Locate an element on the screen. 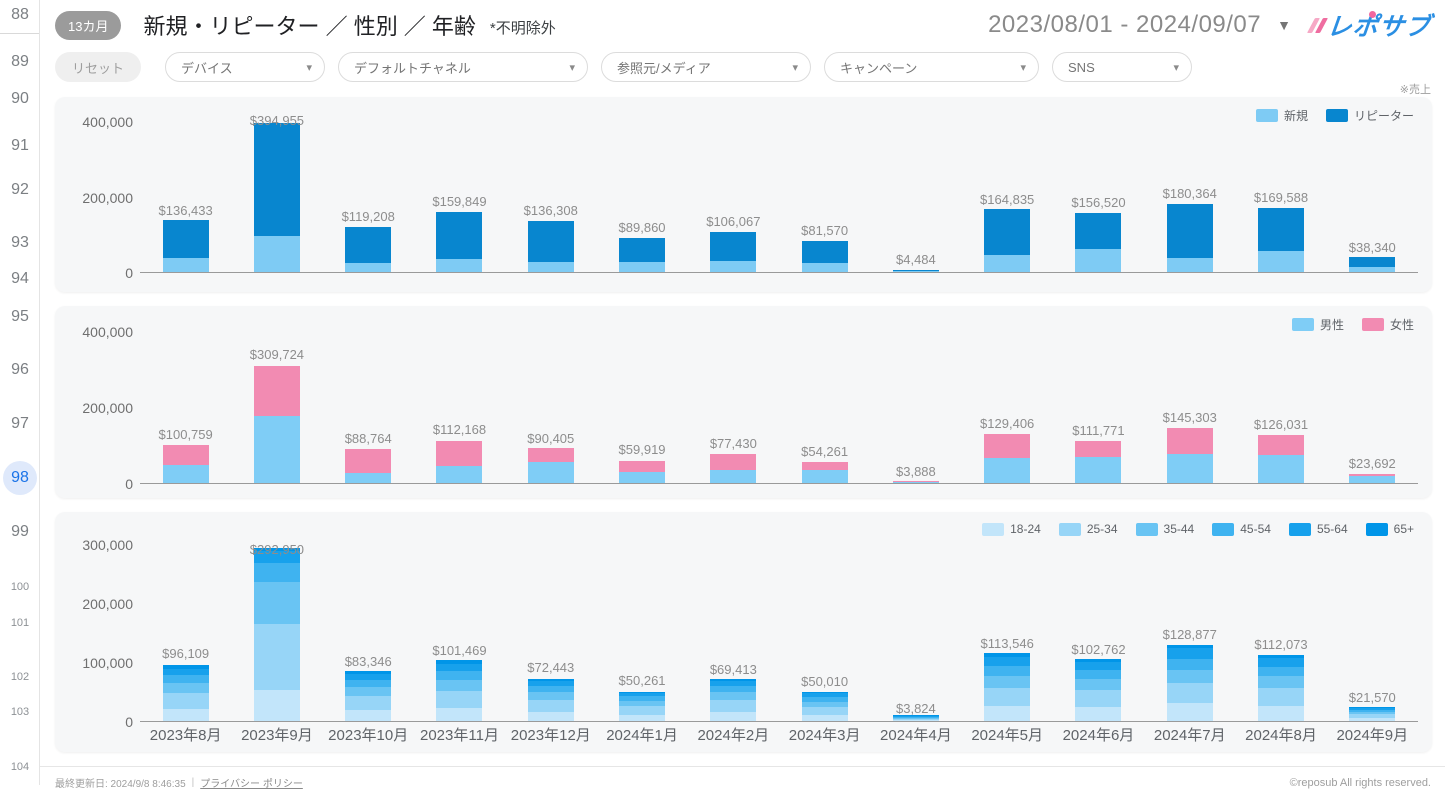  category-slot: $394,955 is located at coordinates (276, 193).